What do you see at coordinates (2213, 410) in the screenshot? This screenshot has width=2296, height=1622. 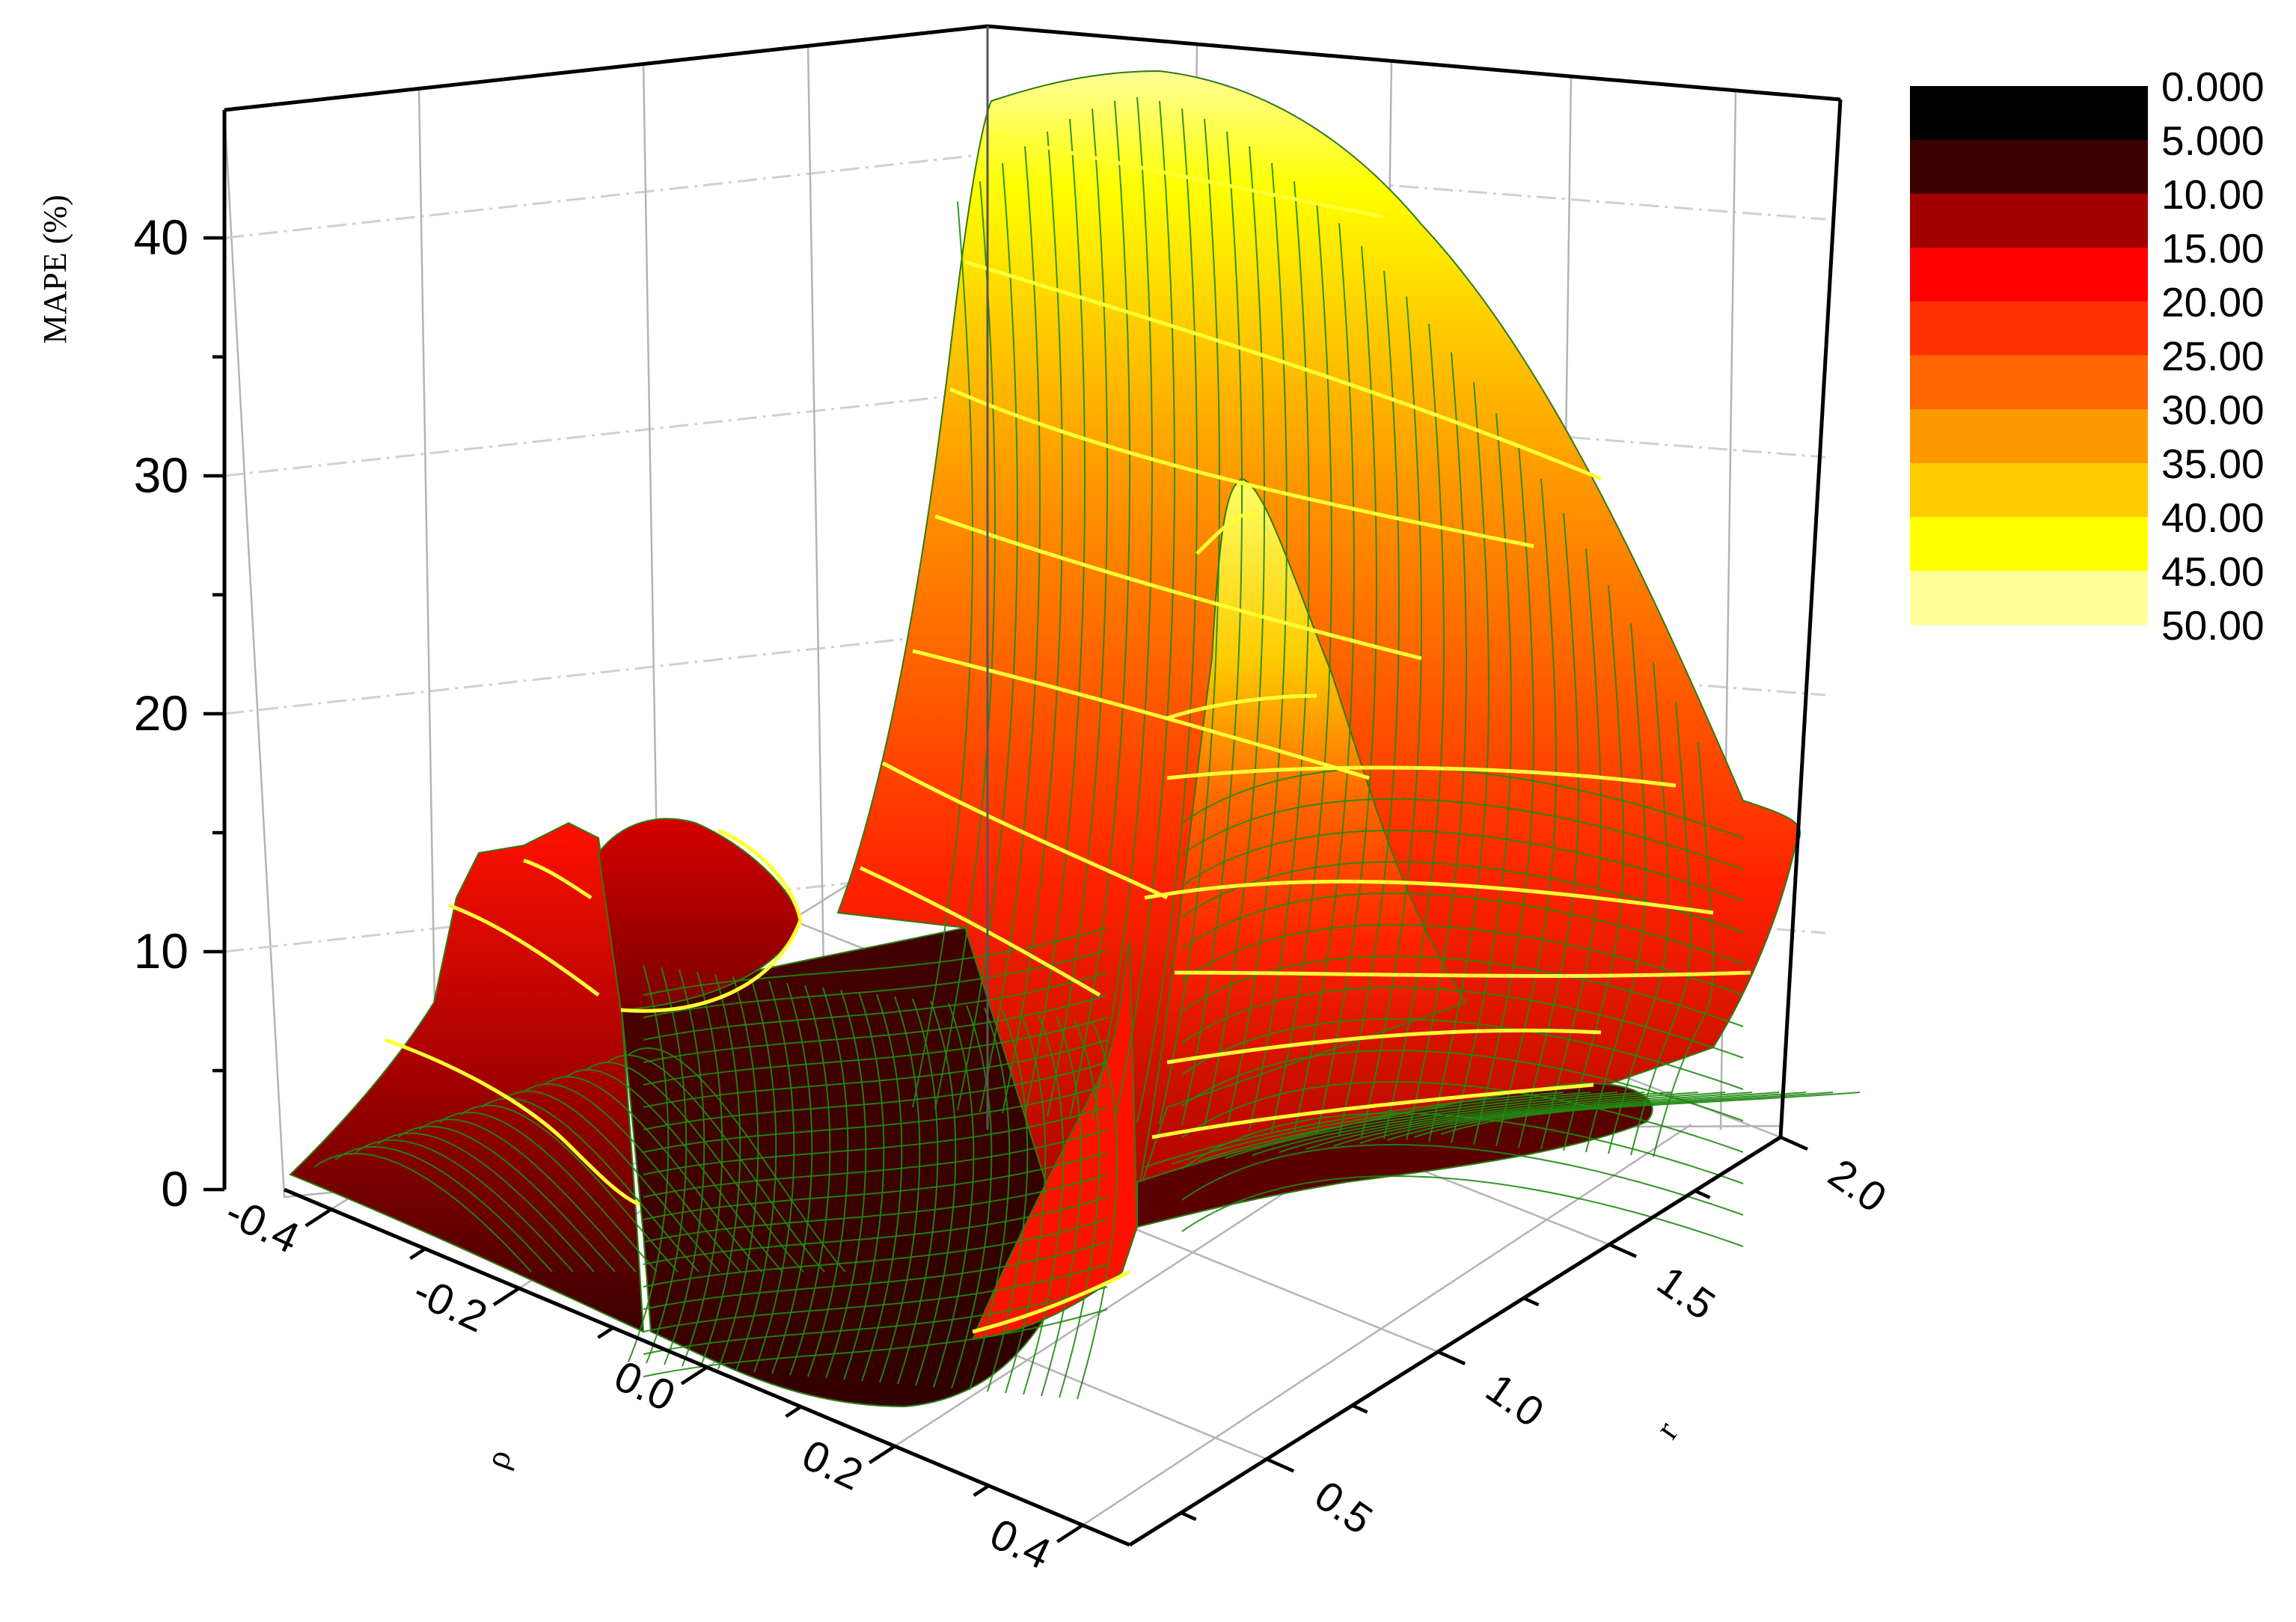 I see `legend-label: 30.00` at bounding box center [2213, 410].